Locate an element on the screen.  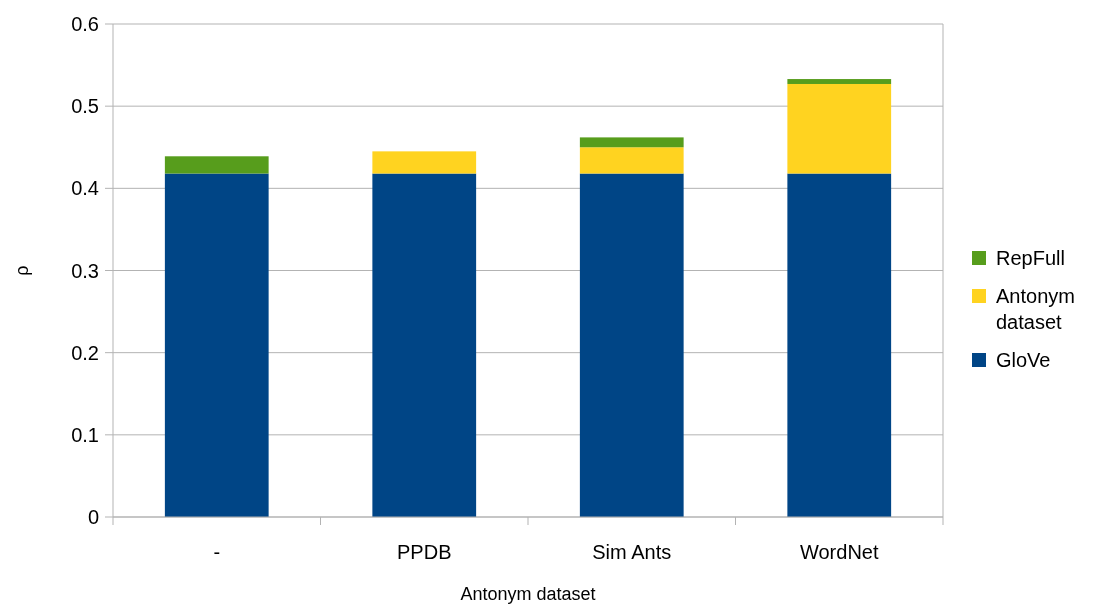
y-tick-label: 0 is located at coordinates (93, 517).